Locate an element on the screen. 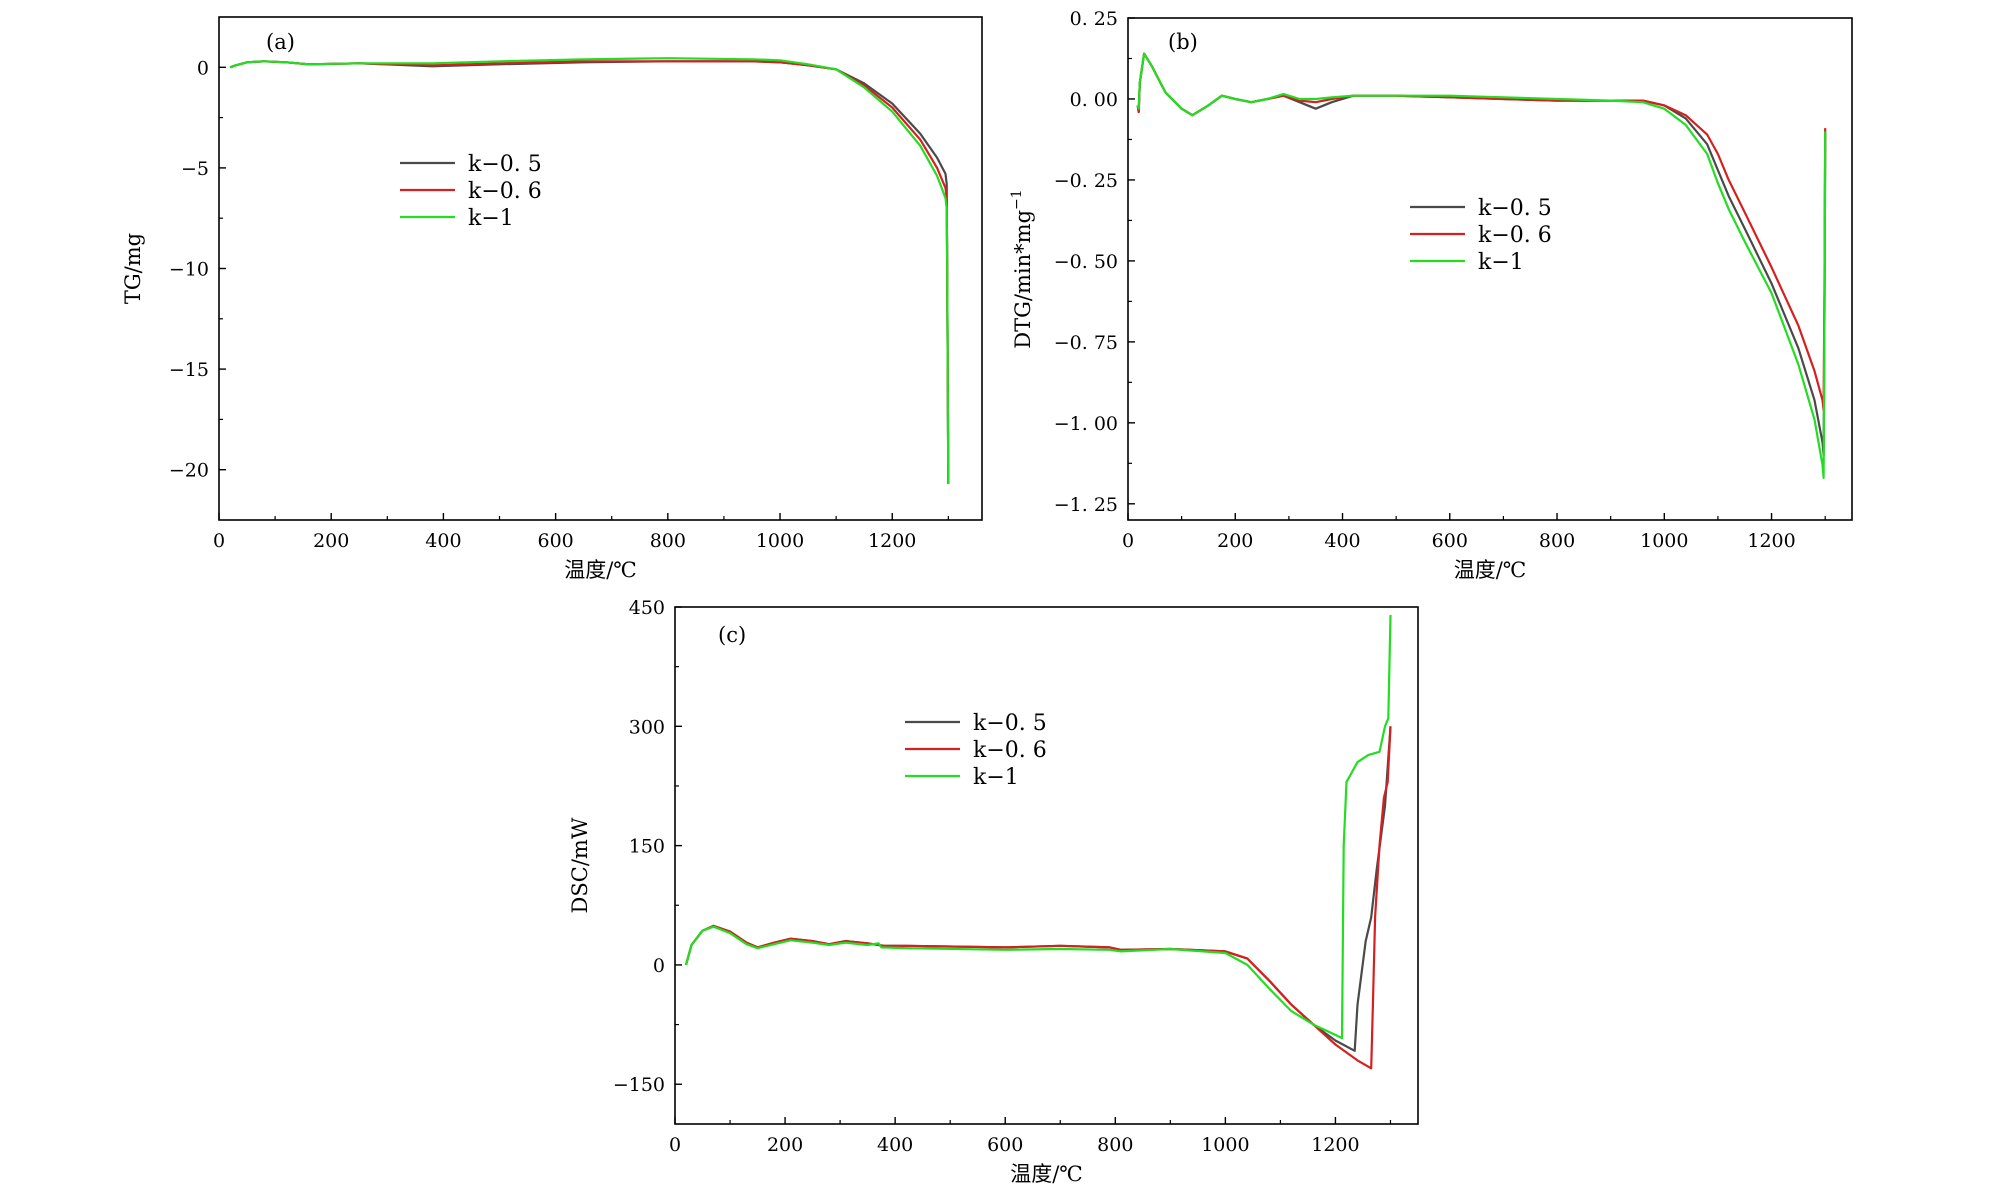  panel-label: (a) is located at coordinates (280, 42).